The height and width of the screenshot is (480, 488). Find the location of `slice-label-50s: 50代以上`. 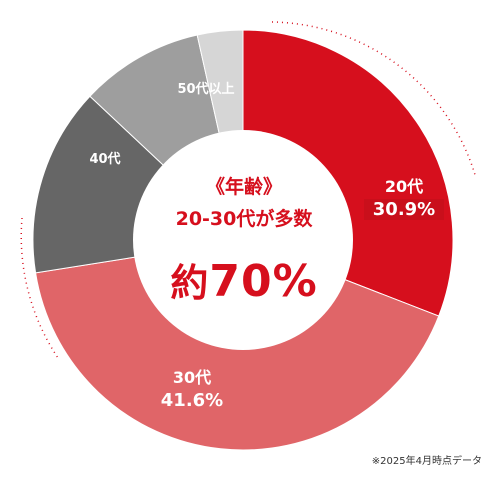

slice-label-50s: 50代以上 is located at coordinates (206, 87).